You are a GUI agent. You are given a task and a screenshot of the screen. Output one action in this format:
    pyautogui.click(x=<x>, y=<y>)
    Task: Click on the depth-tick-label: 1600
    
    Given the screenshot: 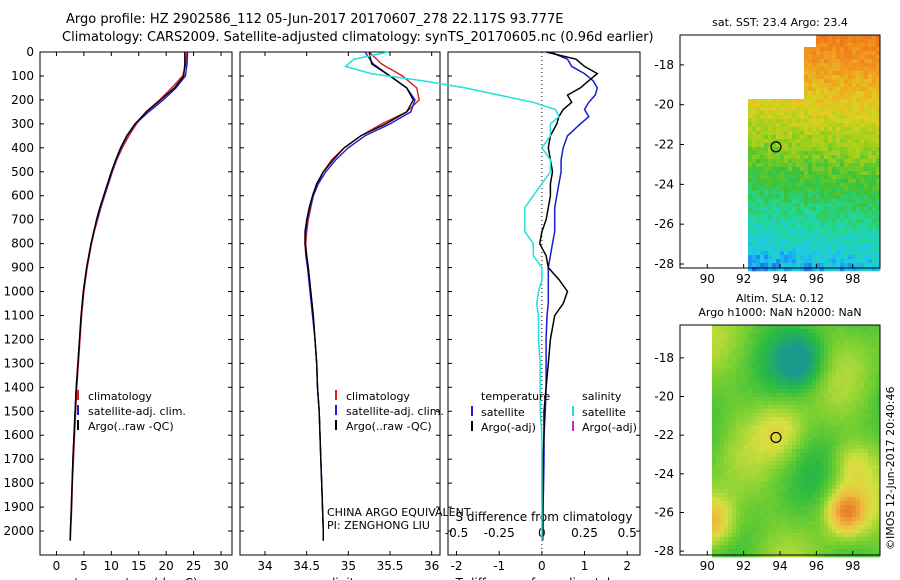 What is the action you would take?
    pyautogui.click(x=18, y=435)
    